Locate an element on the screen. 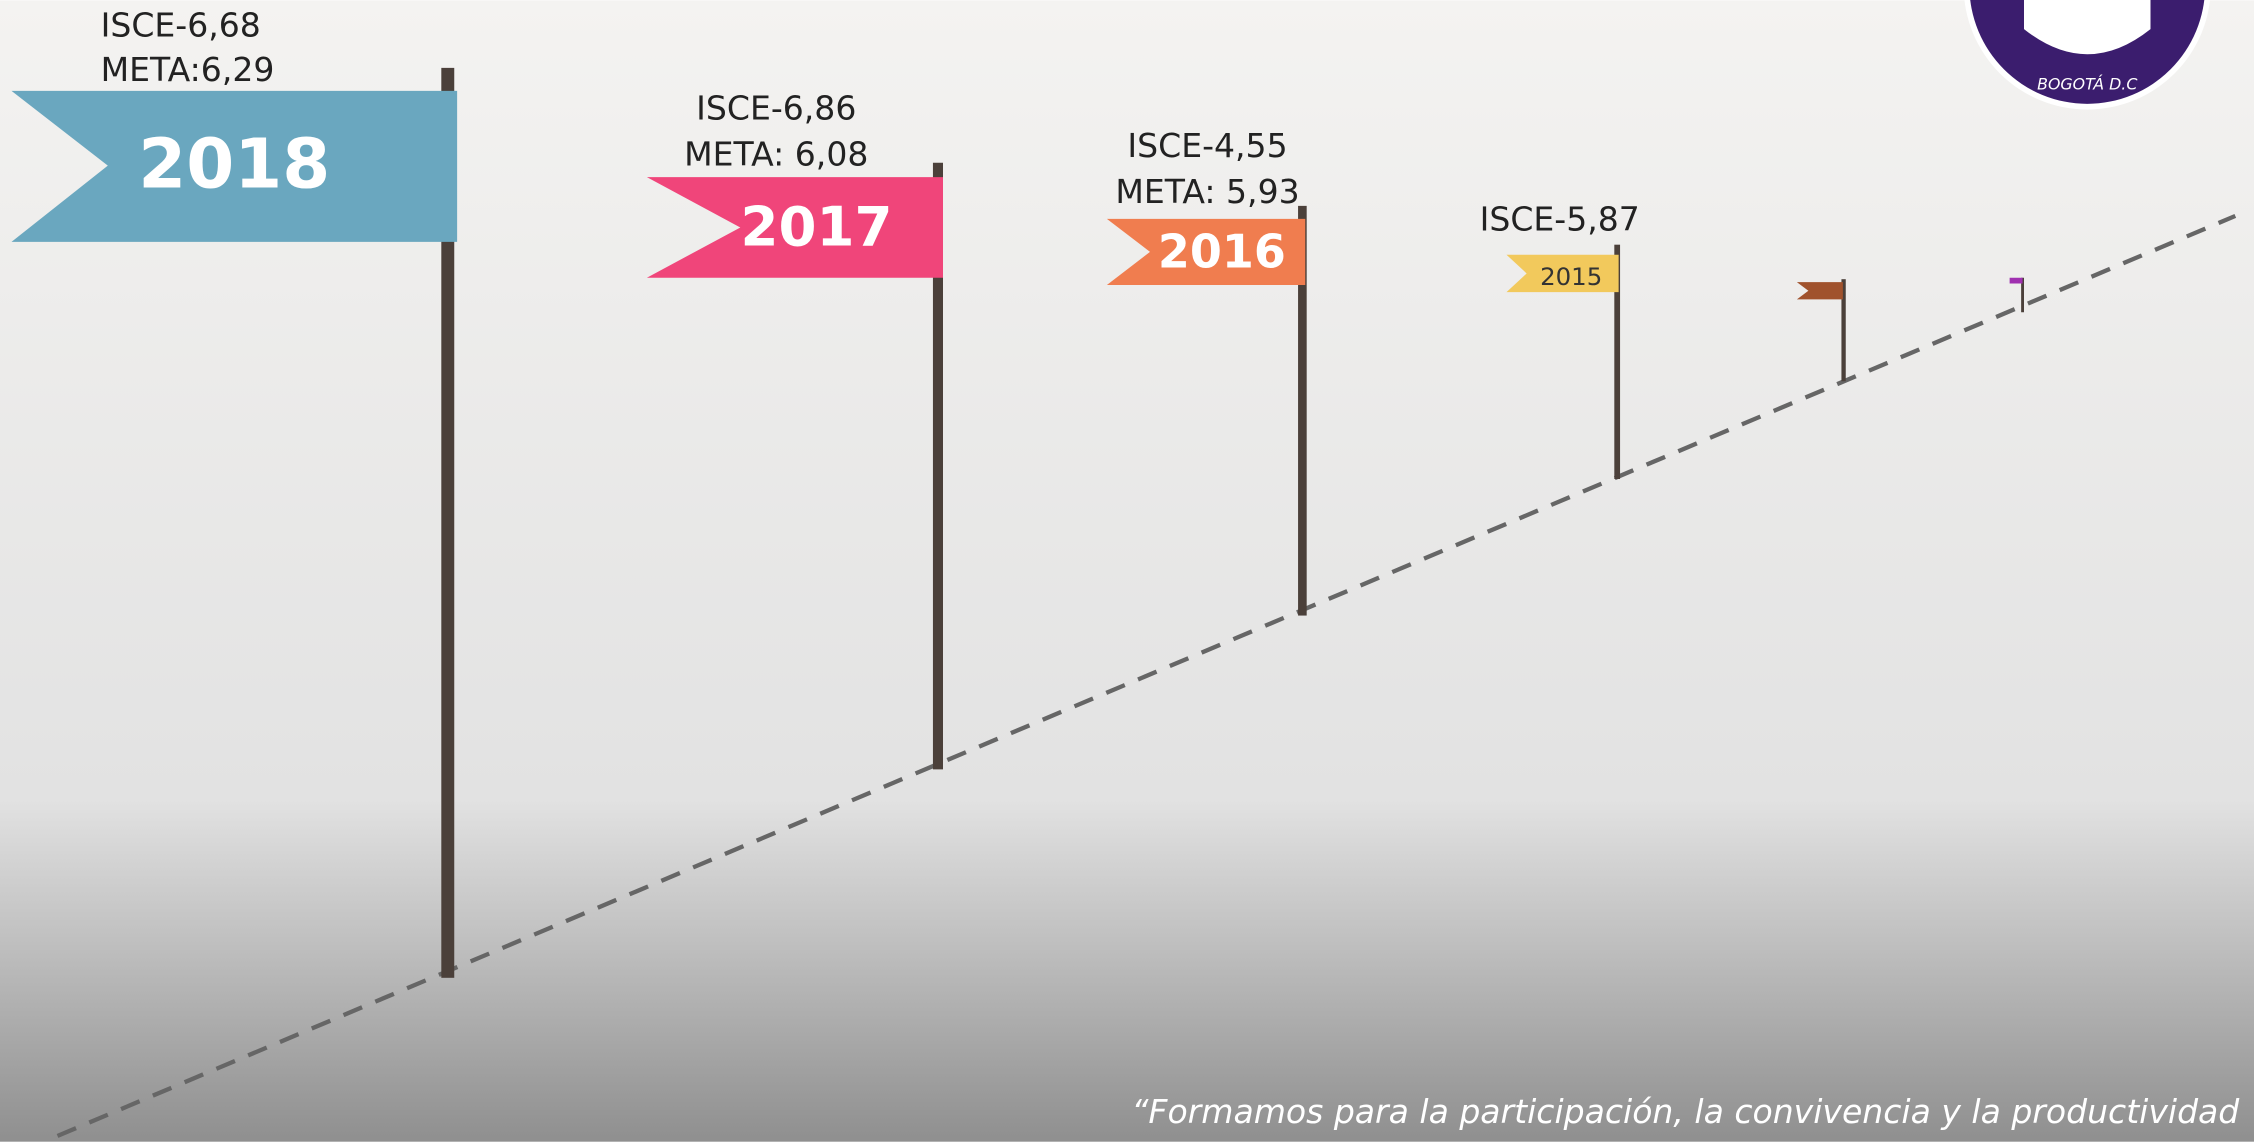  year: 2016 is located at coordinates (1222, 251).